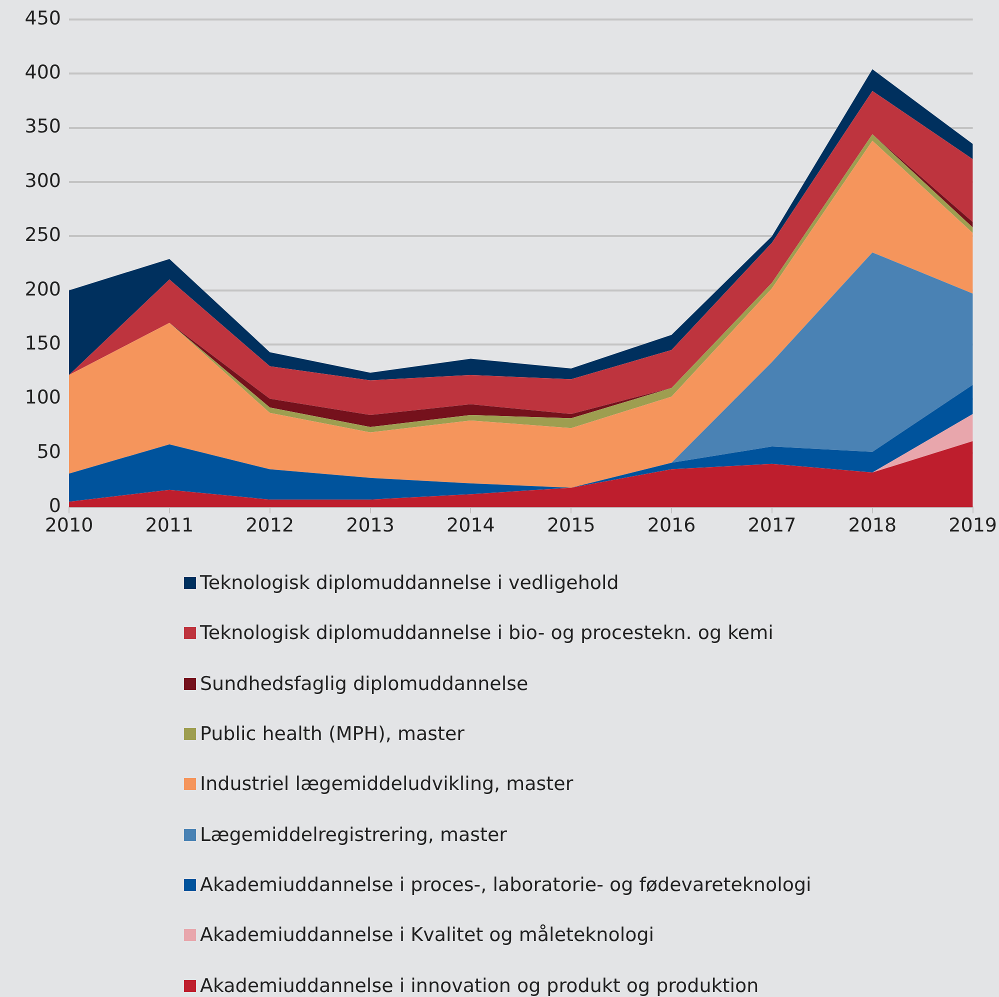 The height and width of the screenshot is (997, 999). What do you see at coordinates (571, 525) in the screenshot?
I see `x-tick-label: 2015` at bounding box center [571, 525].